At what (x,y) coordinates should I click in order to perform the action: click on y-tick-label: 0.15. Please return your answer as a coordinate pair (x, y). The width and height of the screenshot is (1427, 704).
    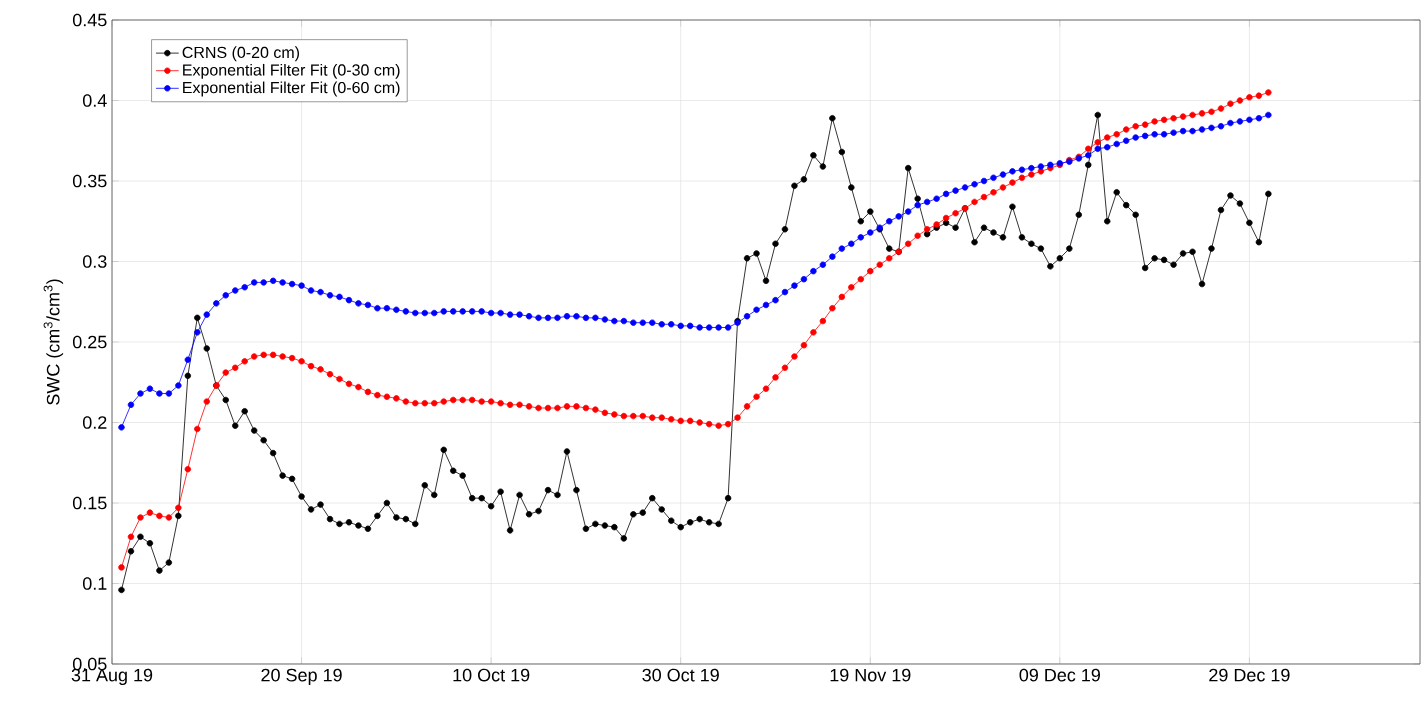
    Looking at the image, I should click on (89, 503).